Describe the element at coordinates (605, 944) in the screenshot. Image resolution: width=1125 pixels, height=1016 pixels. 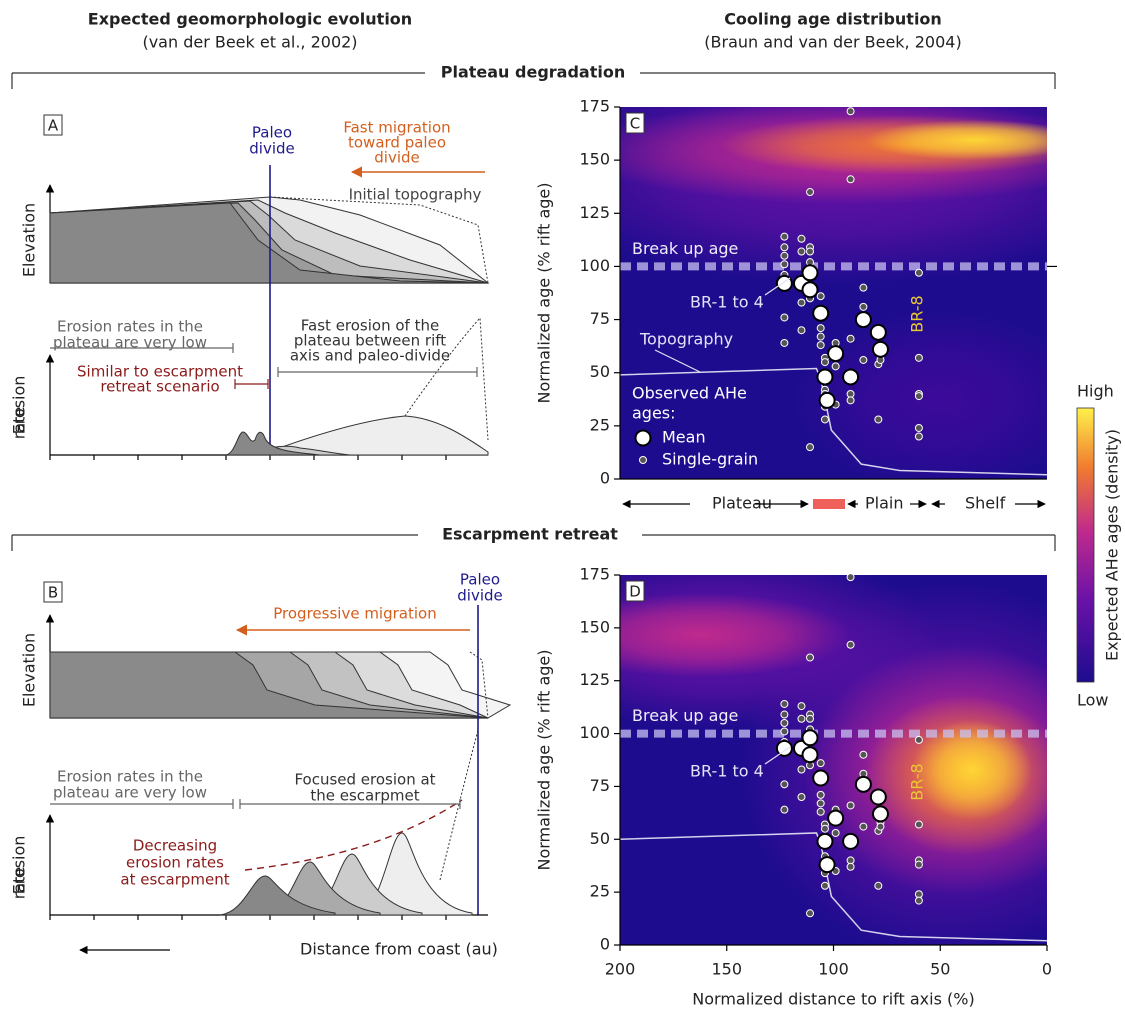
I see `y-tick-label: 0` at that location.